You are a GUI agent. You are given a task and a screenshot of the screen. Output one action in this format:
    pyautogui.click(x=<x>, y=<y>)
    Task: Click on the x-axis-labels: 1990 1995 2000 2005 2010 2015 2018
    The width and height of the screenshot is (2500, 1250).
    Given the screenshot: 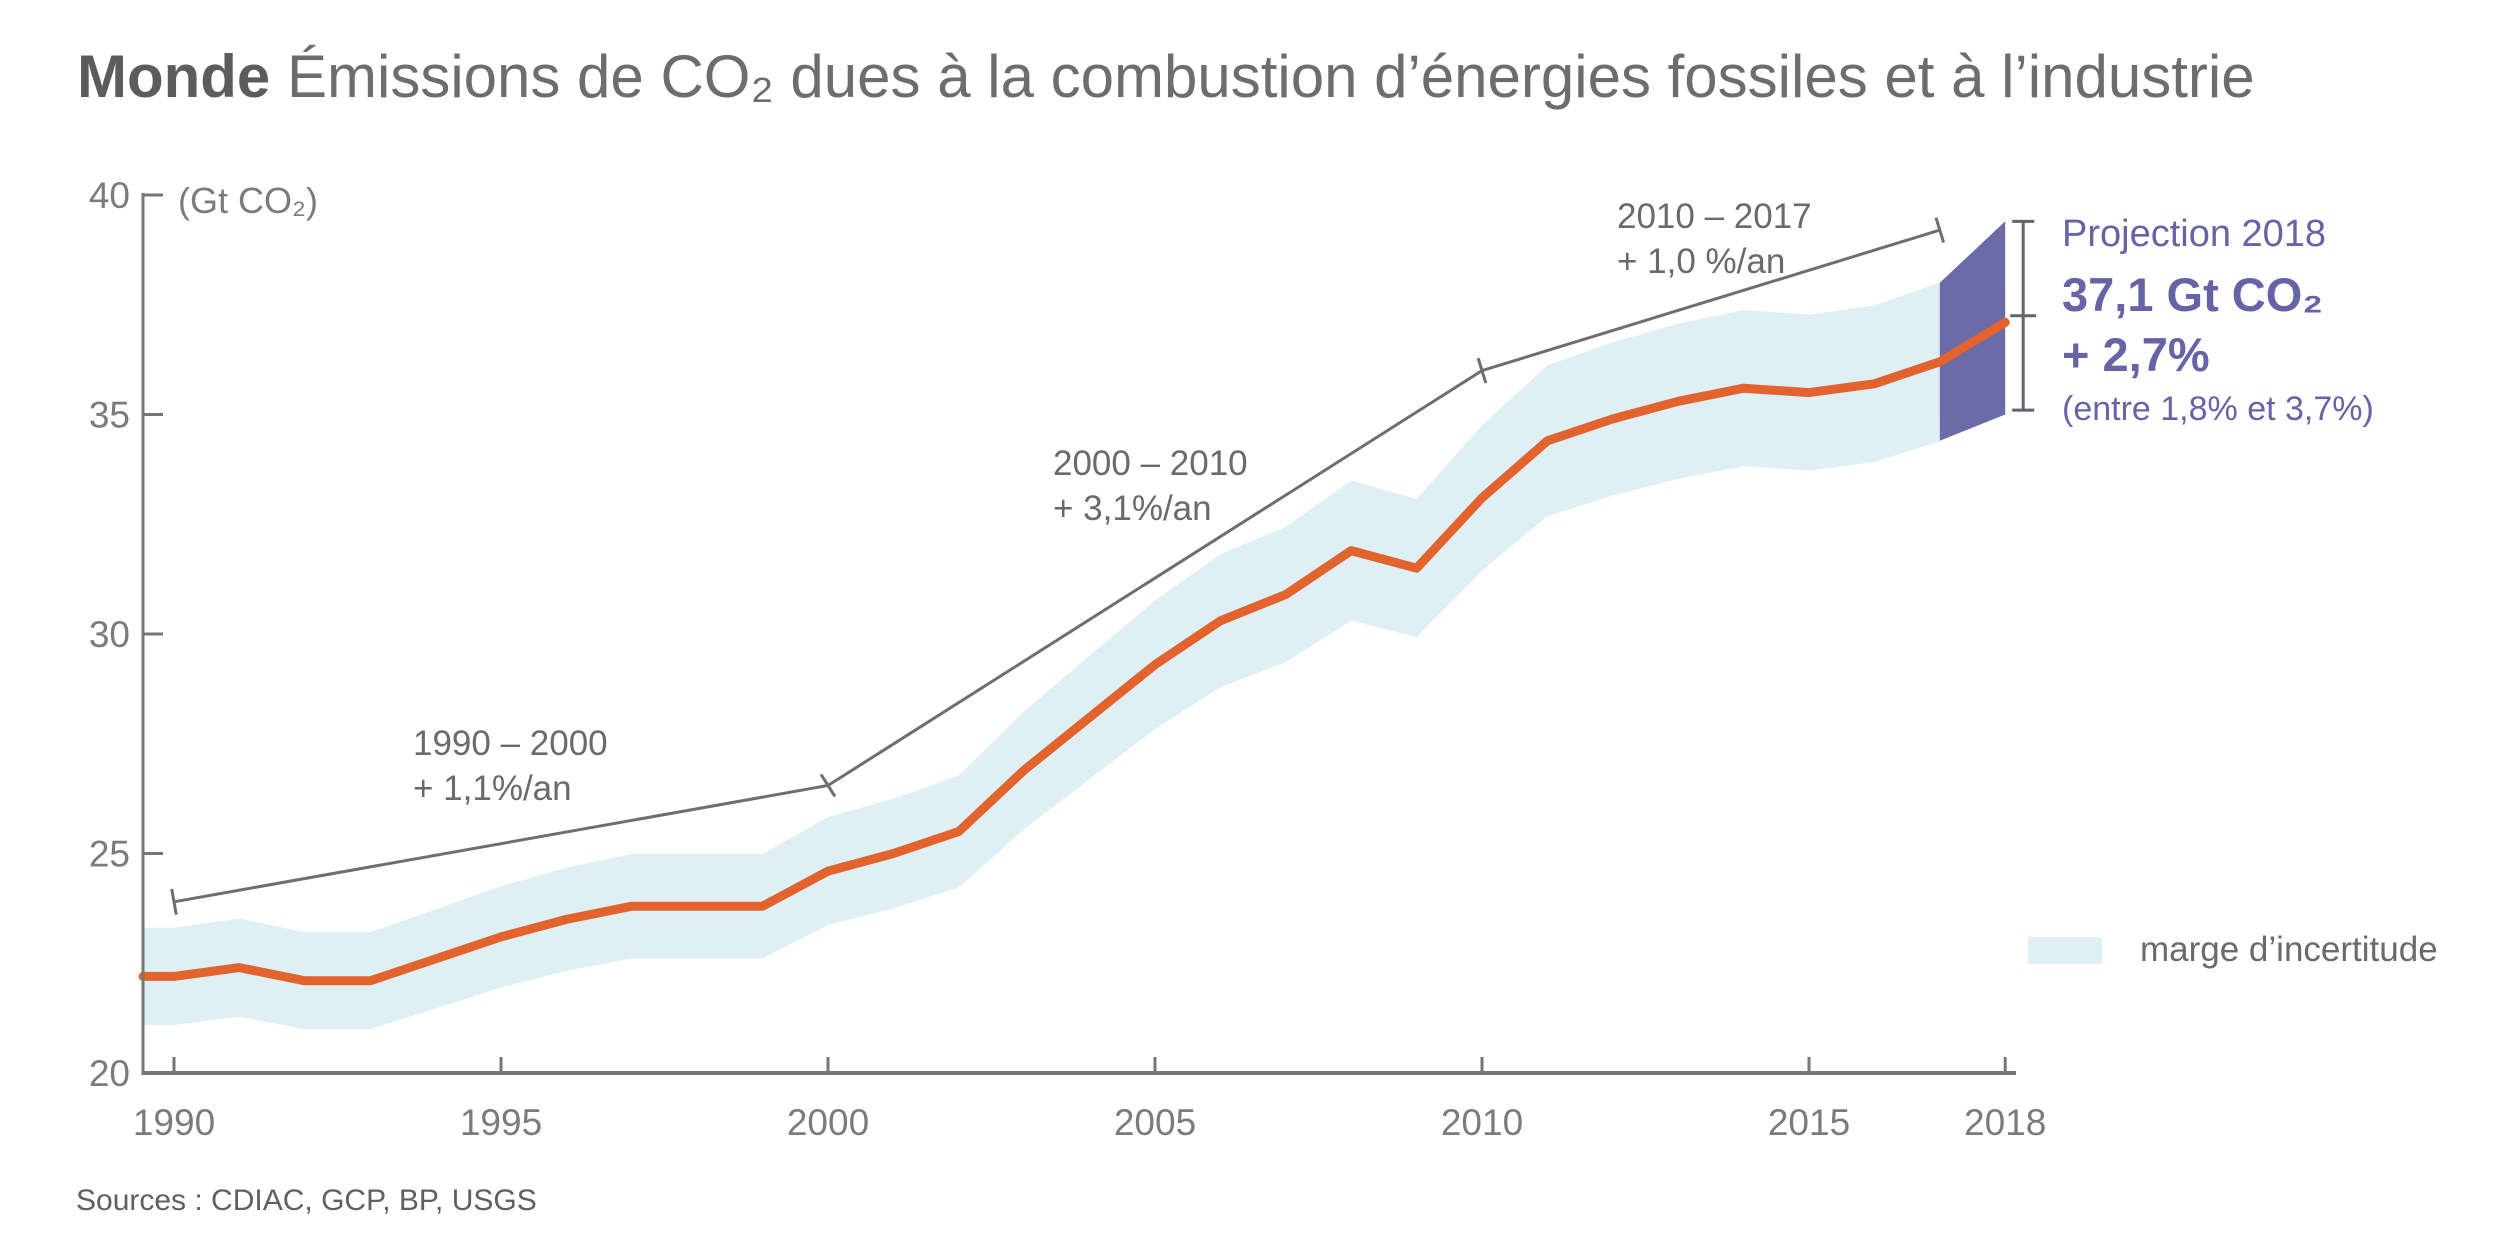 What is the action you would take?
    pyautogui.click(x=1090, y=1122)
    